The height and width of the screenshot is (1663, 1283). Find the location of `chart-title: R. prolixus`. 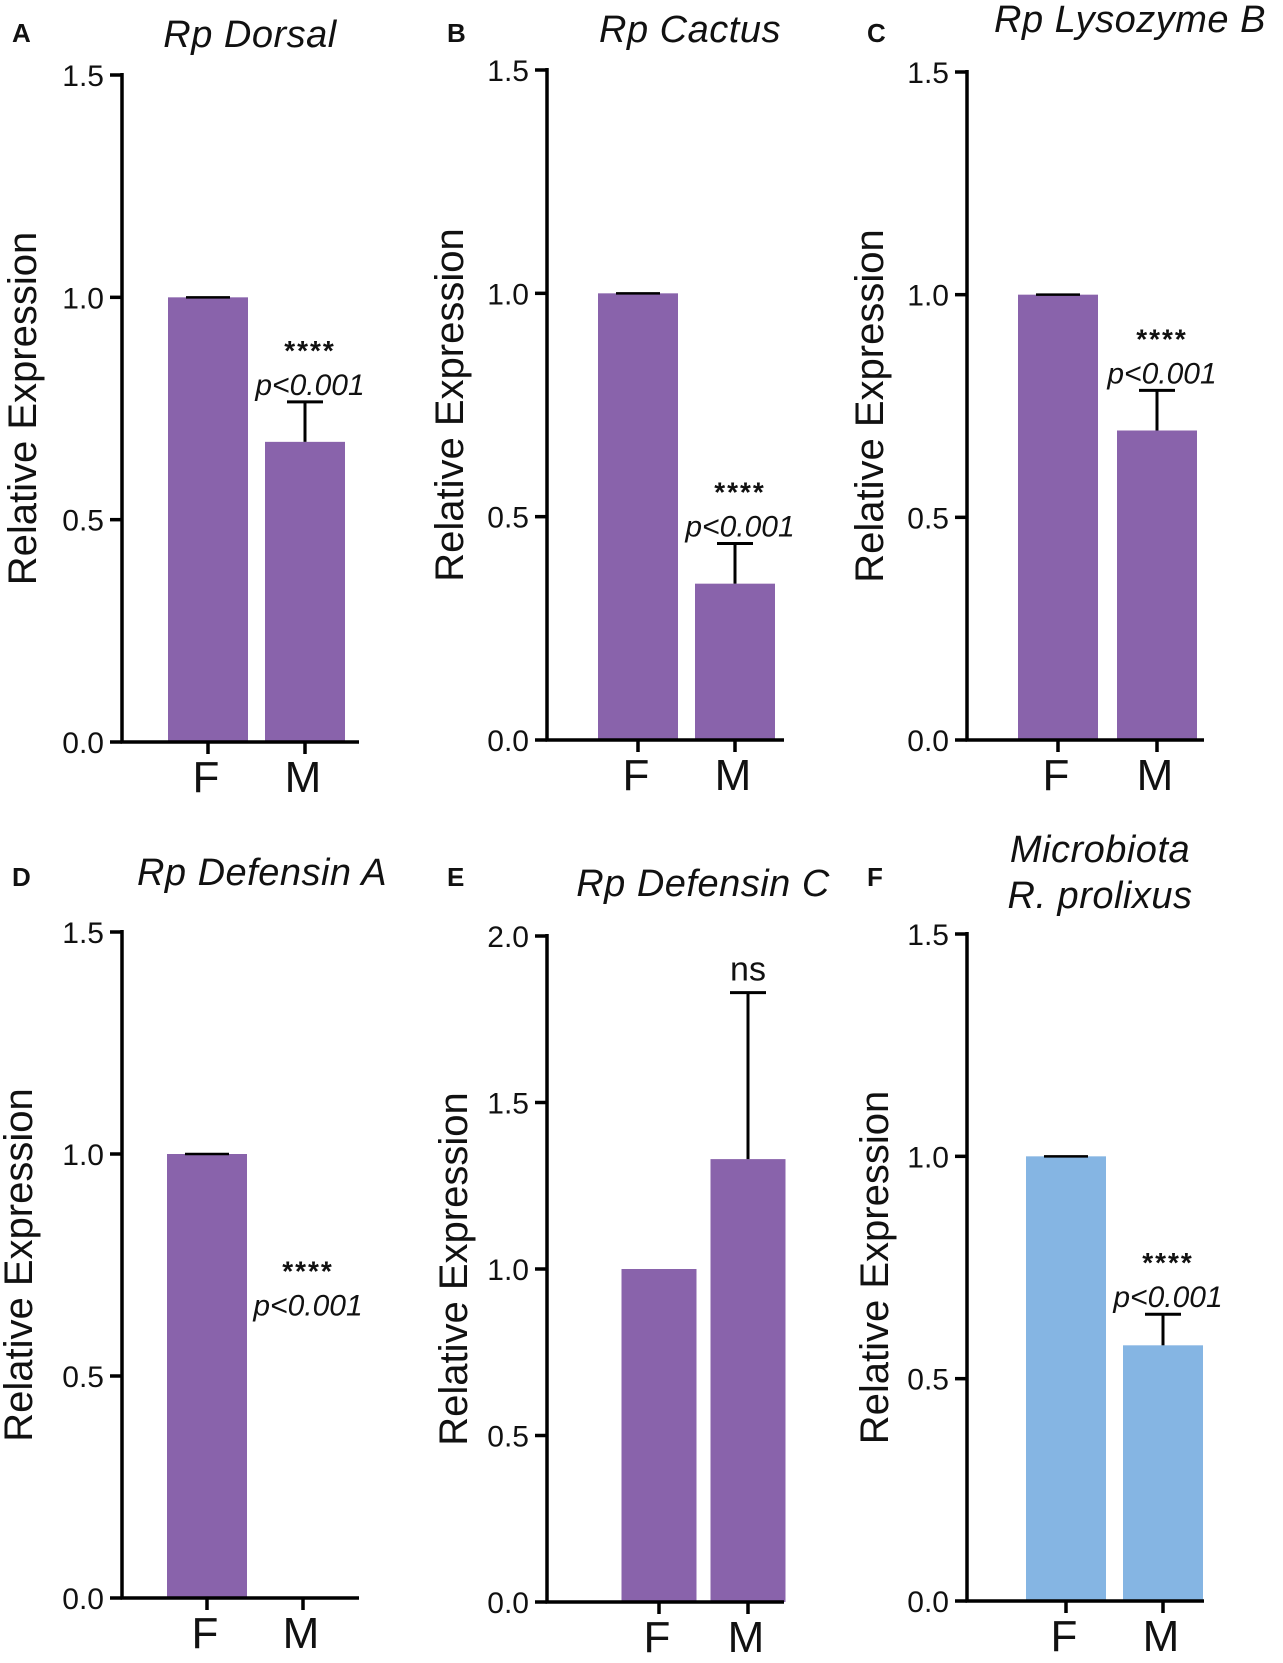

chart-title: R. prolixus is located at coordinates (1100, 896).